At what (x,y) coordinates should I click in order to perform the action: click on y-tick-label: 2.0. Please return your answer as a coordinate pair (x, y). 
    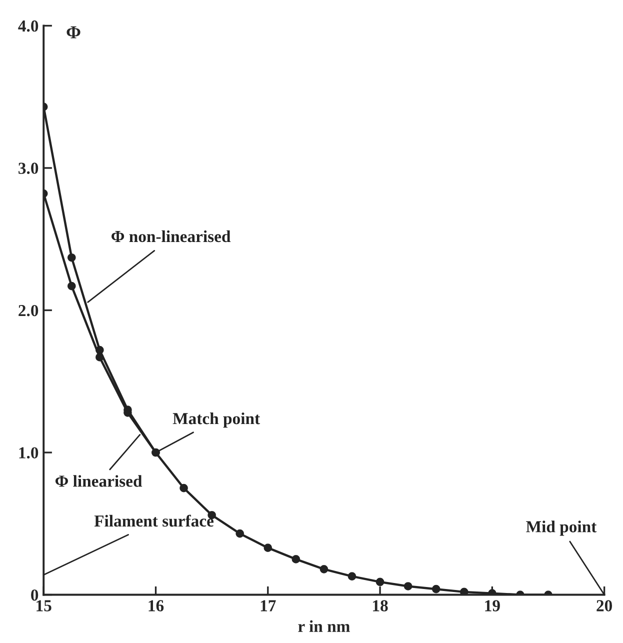
    Looking at the image, I should click on (28, 310).